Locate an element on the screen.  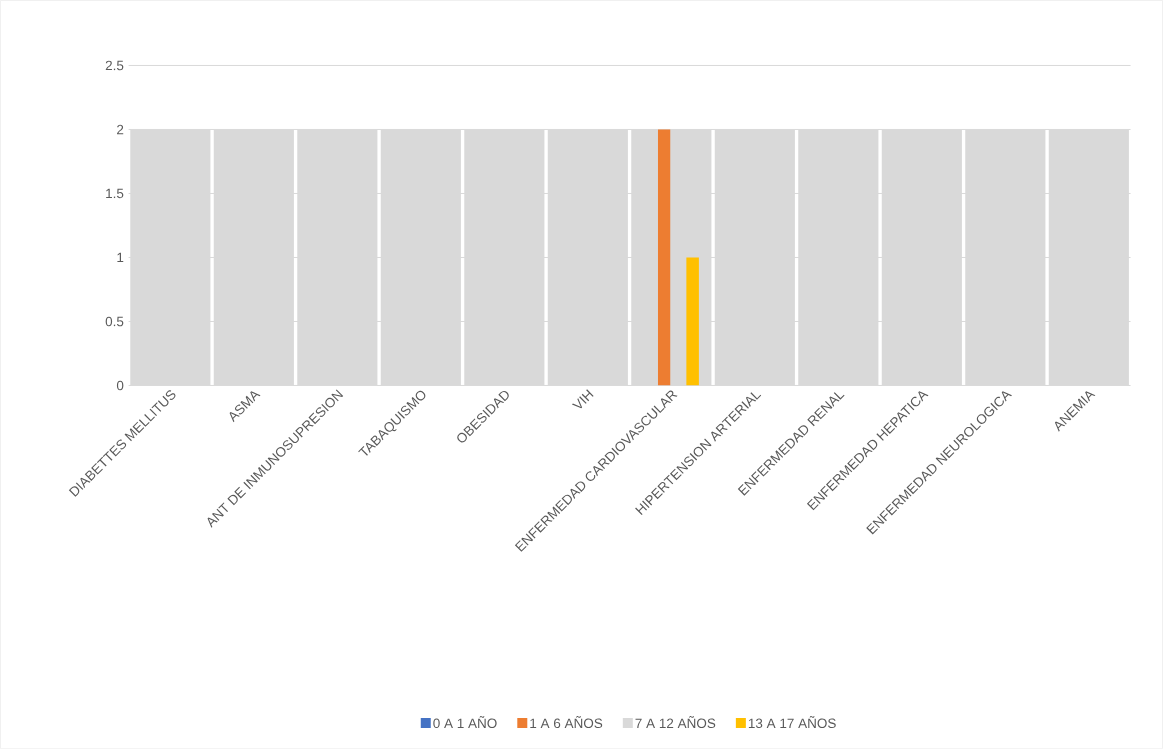
y-tick-label: 1 is located at coordinates (120, 257).